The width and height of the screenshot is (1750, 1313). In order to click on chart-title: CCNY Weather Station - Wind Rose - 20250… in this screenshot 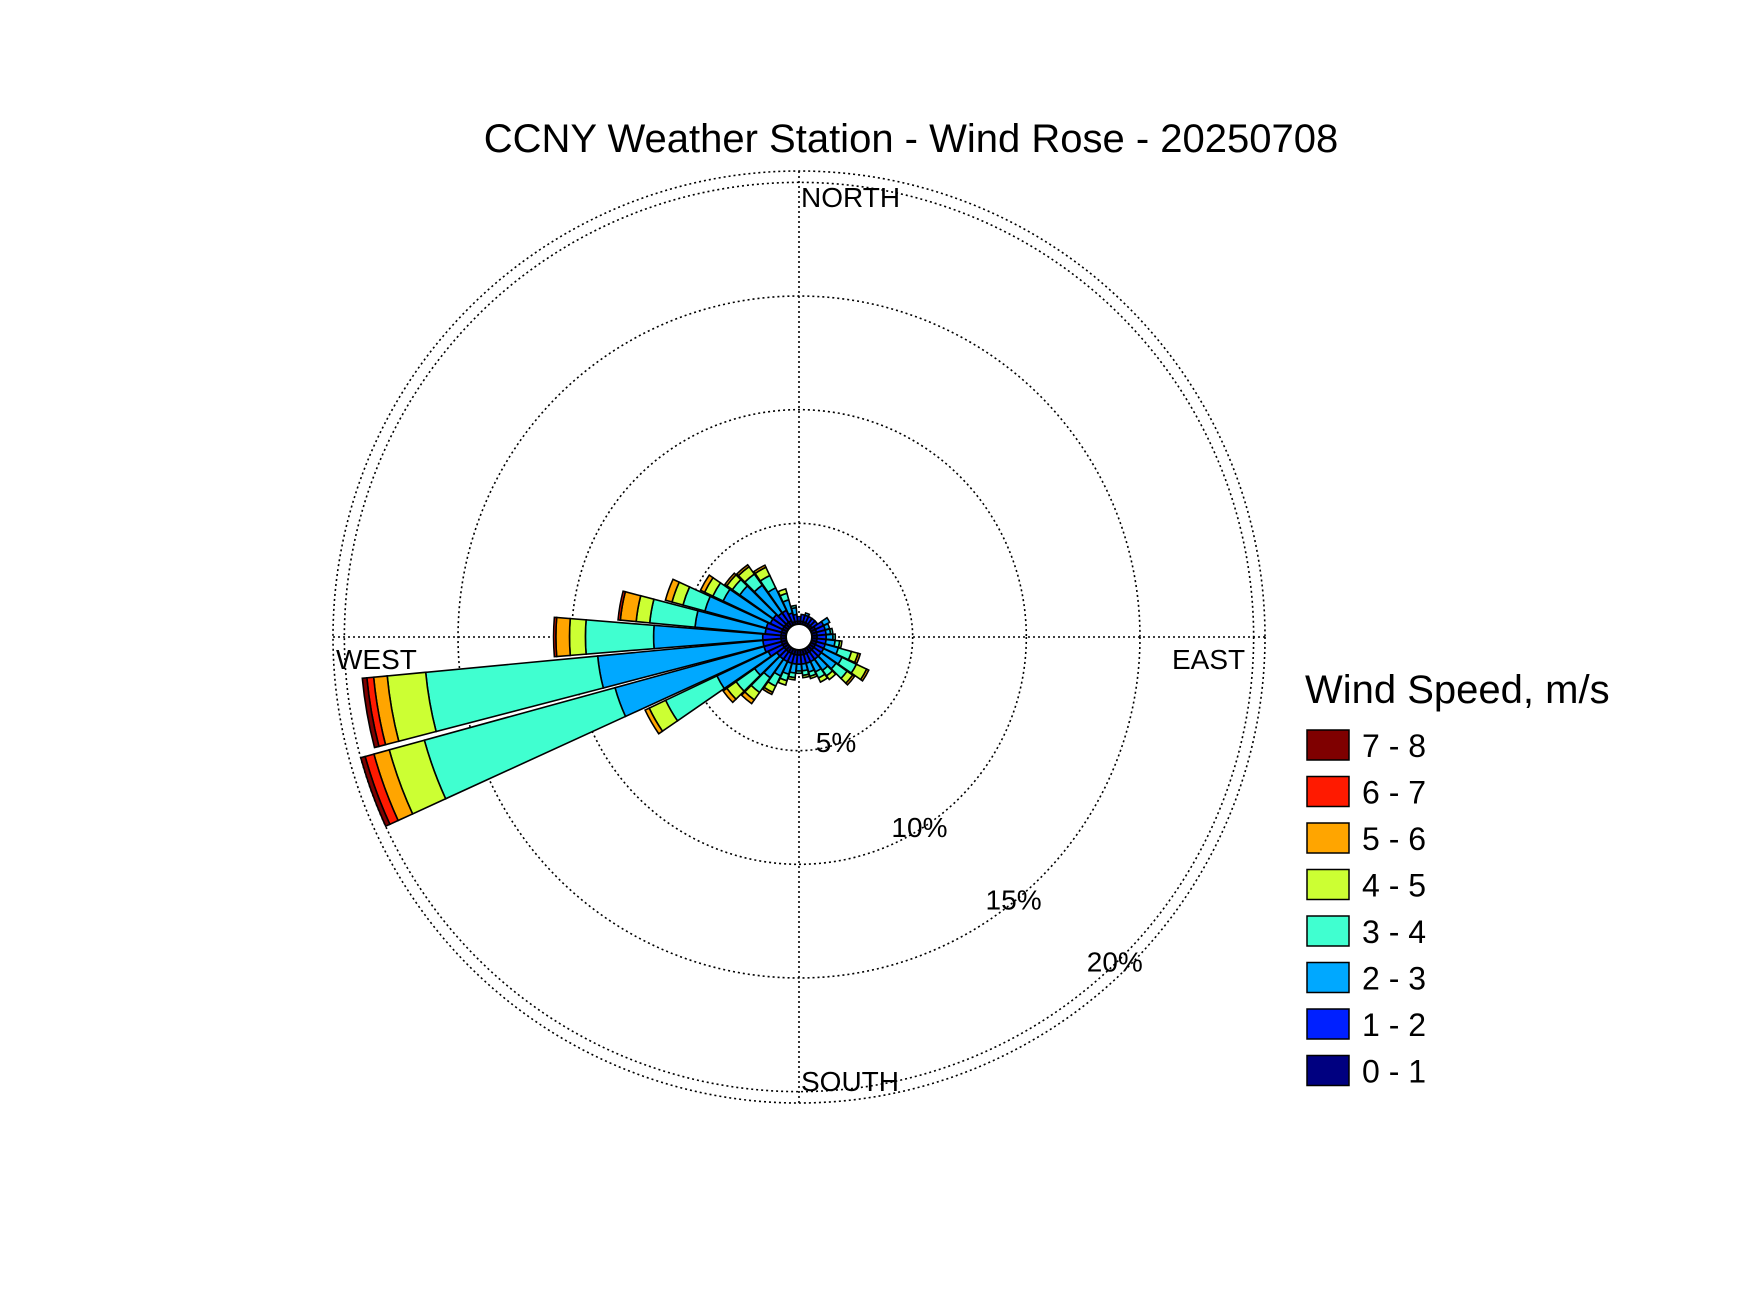, I will do `click(911, 139)`.